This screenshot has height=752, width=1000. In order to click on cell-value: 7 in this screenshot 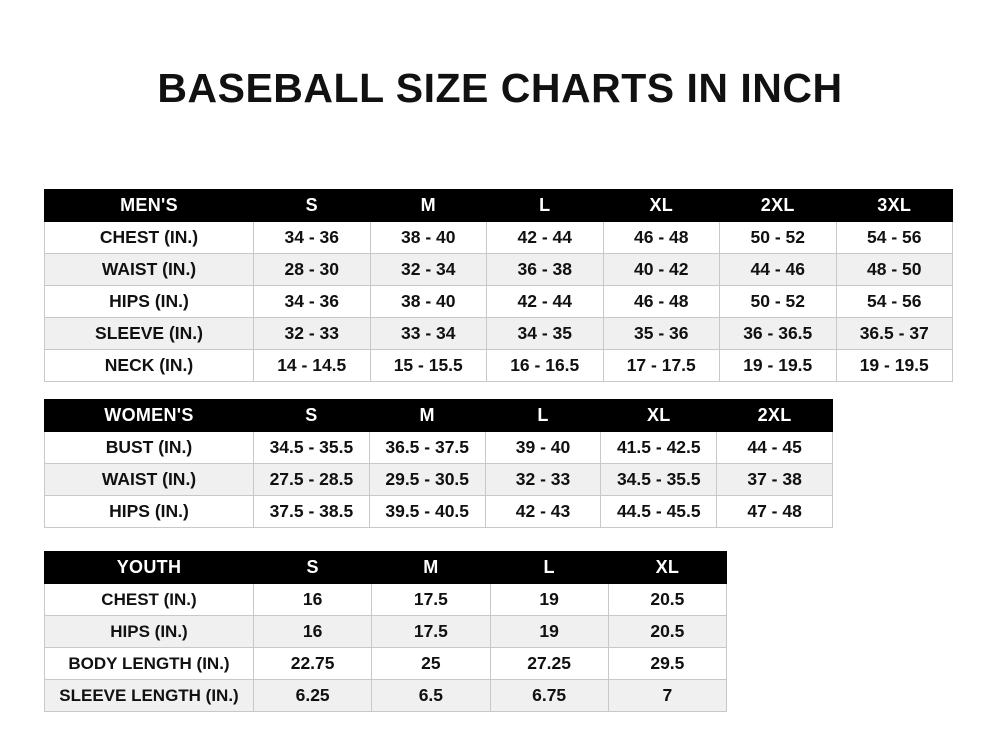, I will do `click(667, 695)`.